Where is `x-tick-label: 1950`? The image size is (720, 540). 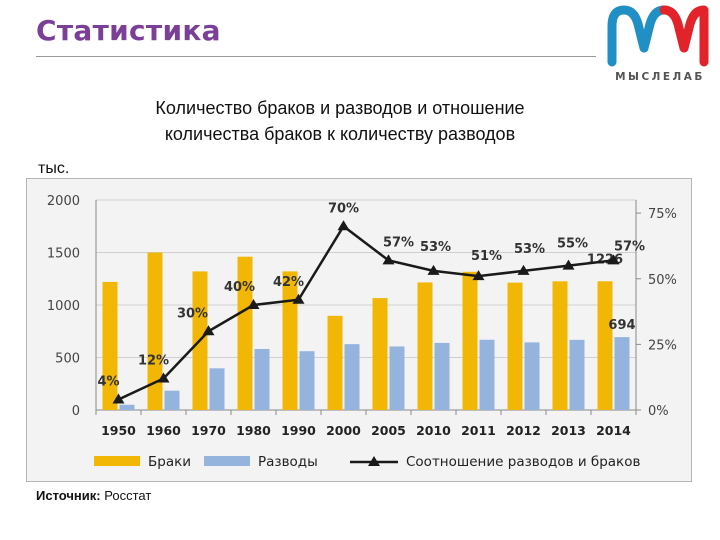 x-tick-label: 1950 is located at coordinates (118, 430).